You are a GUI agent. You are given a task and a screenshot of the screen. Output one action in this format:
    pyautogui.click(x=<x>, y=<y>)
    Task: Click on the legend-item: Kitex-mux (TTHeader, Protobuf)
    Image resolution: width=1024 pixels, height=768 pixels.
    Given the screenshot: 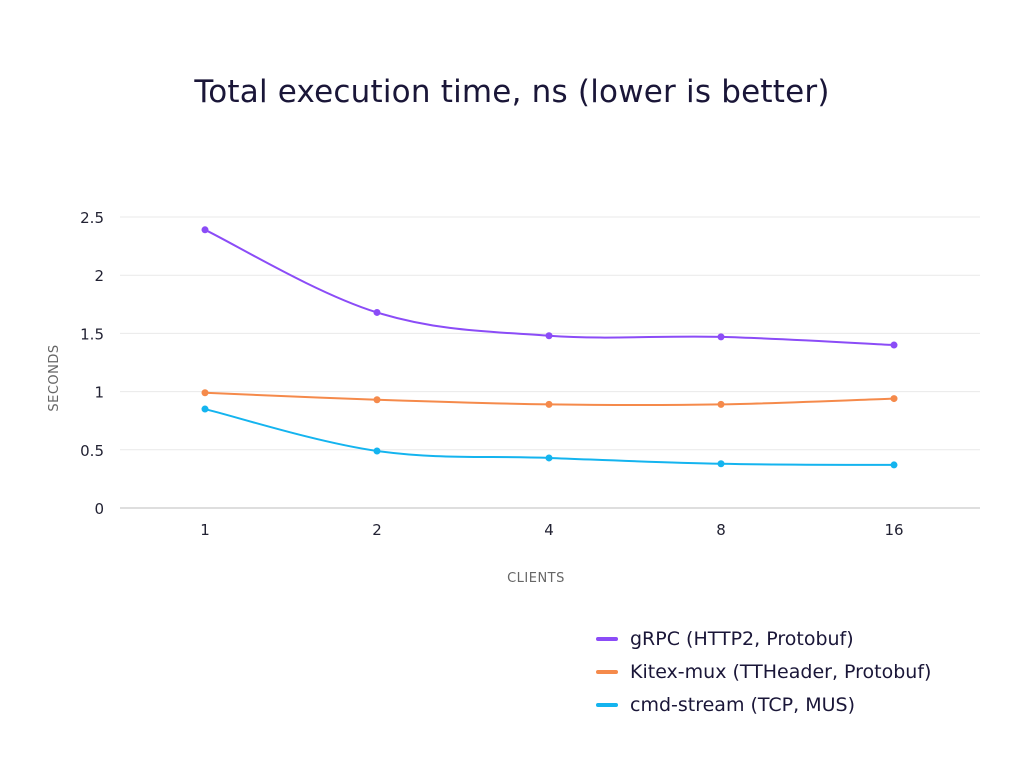 What is the action you would take?
    pyautogui.click(x=763, y=671)
    